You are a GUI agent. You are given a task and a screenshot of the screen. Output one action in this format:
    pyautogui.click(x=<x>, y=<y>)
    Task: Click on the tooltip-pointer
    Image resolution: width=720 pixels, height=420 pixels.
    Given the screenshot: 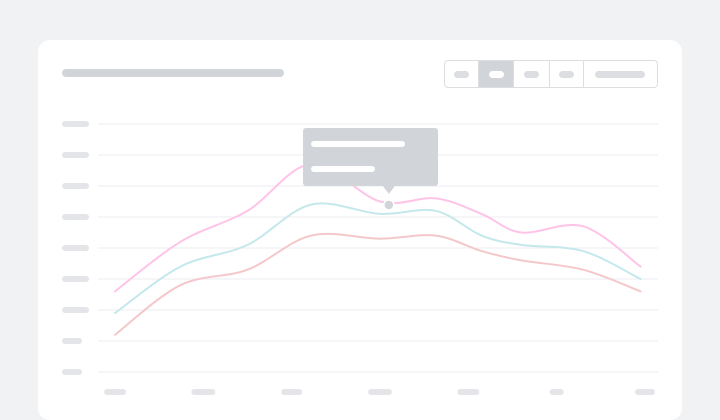 What is the action you would take?
    pyautogui.click(x=388, y=190)
    